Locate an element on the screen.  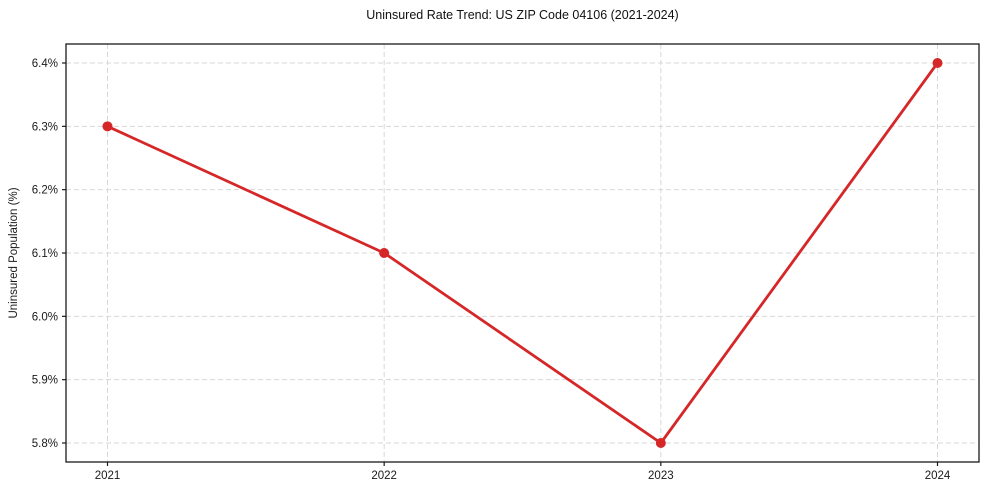
x-tick-label: 2023 is located at coordinates (661, 476).